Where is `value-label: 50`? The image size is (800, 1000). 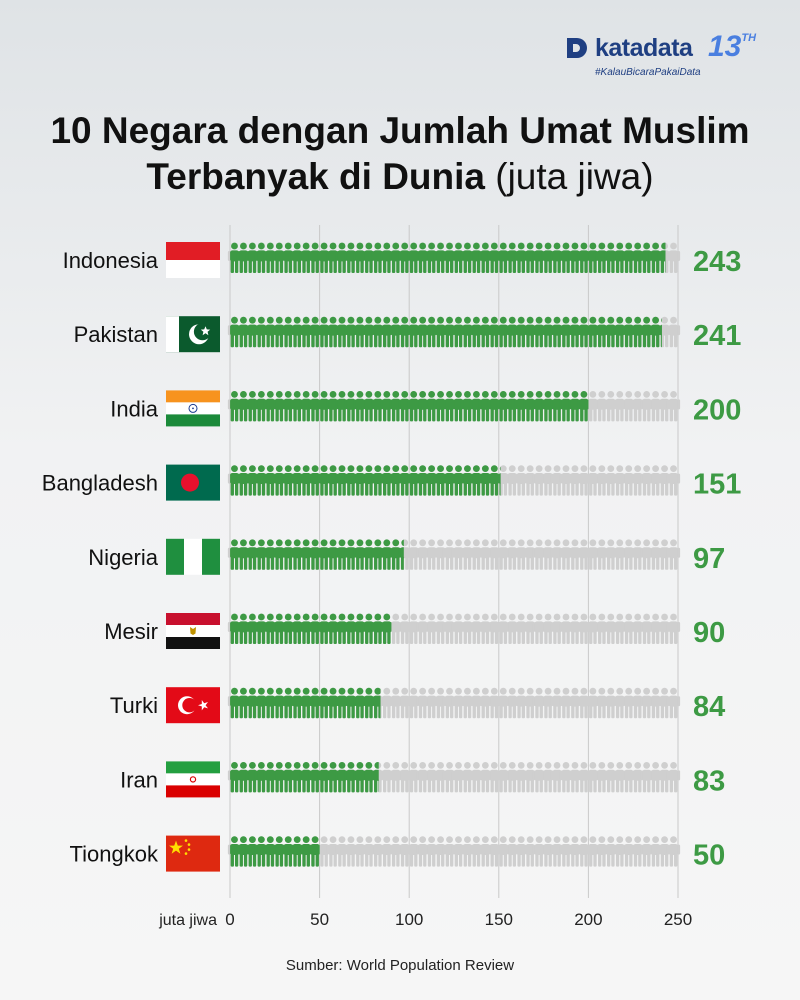
value-label: 50 is located at coordinates (709, 856).